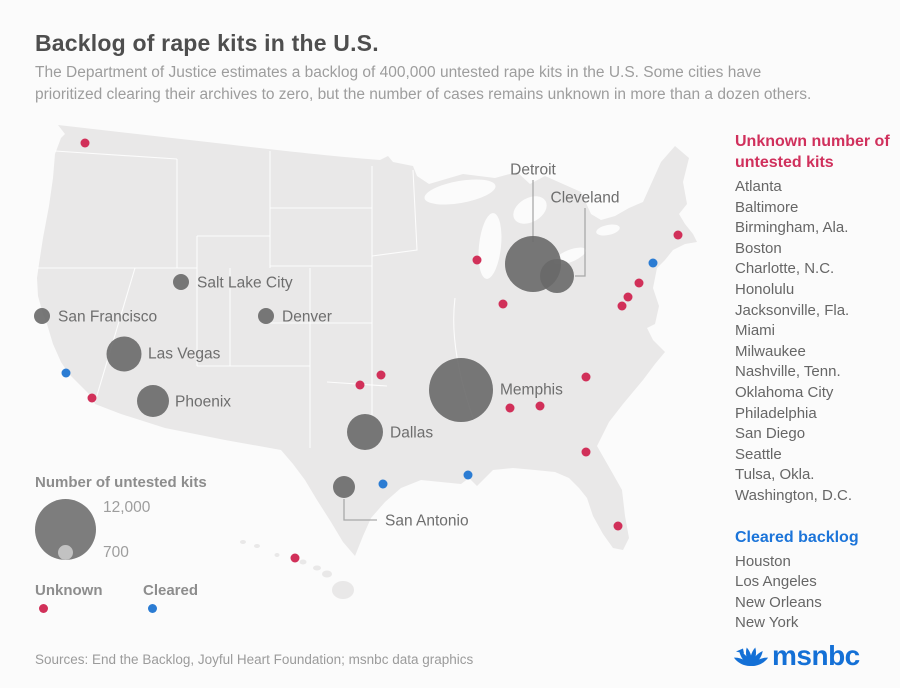 The width and height of the screenshot is (900, 688). Describe the element at coordinates (770, 434) in the screenshot. I see `city-item-san-diego: San Diego` at that location.